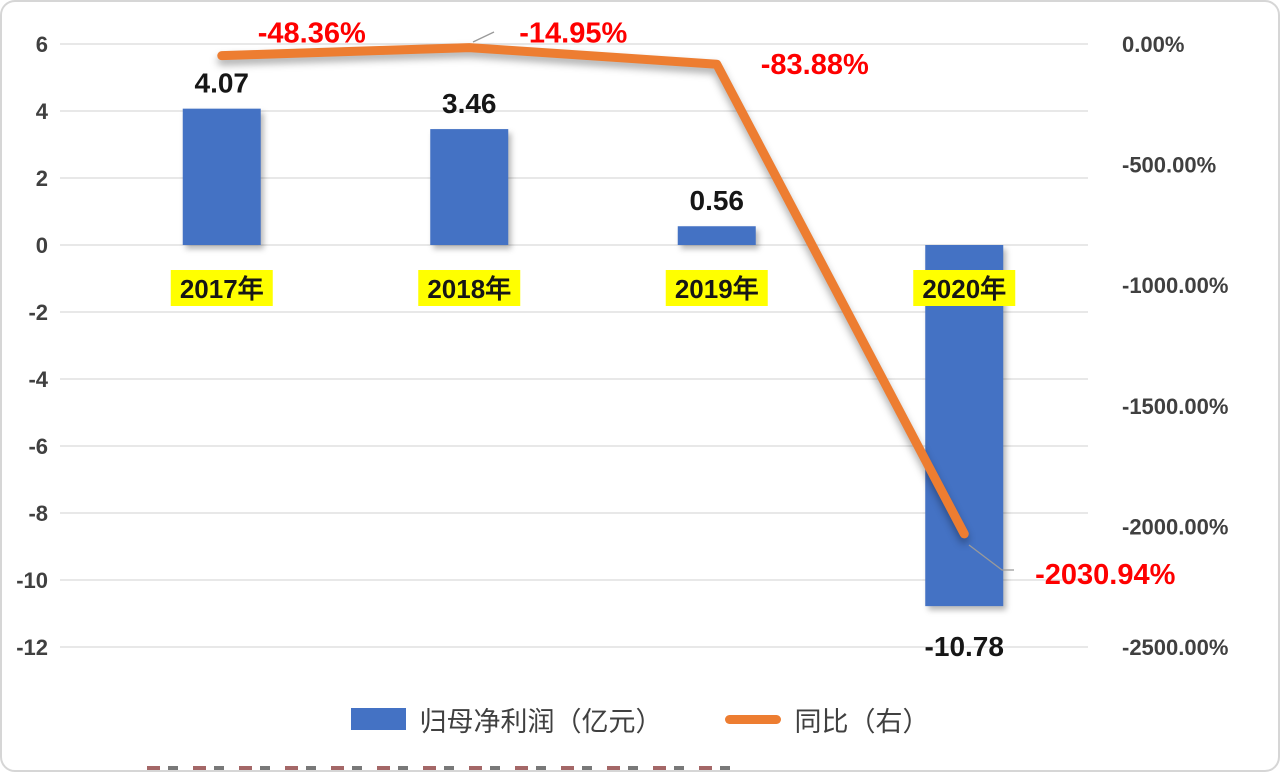 The image size is (1280, 772). Describe the element at coordinates (42, 44) in the screenshot. I see `left-axis-tick: 6` at that location.